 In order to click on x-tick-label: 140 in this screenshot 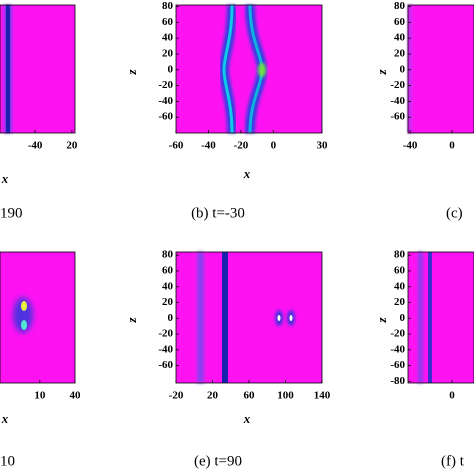, I will do `click(322, 396)`.